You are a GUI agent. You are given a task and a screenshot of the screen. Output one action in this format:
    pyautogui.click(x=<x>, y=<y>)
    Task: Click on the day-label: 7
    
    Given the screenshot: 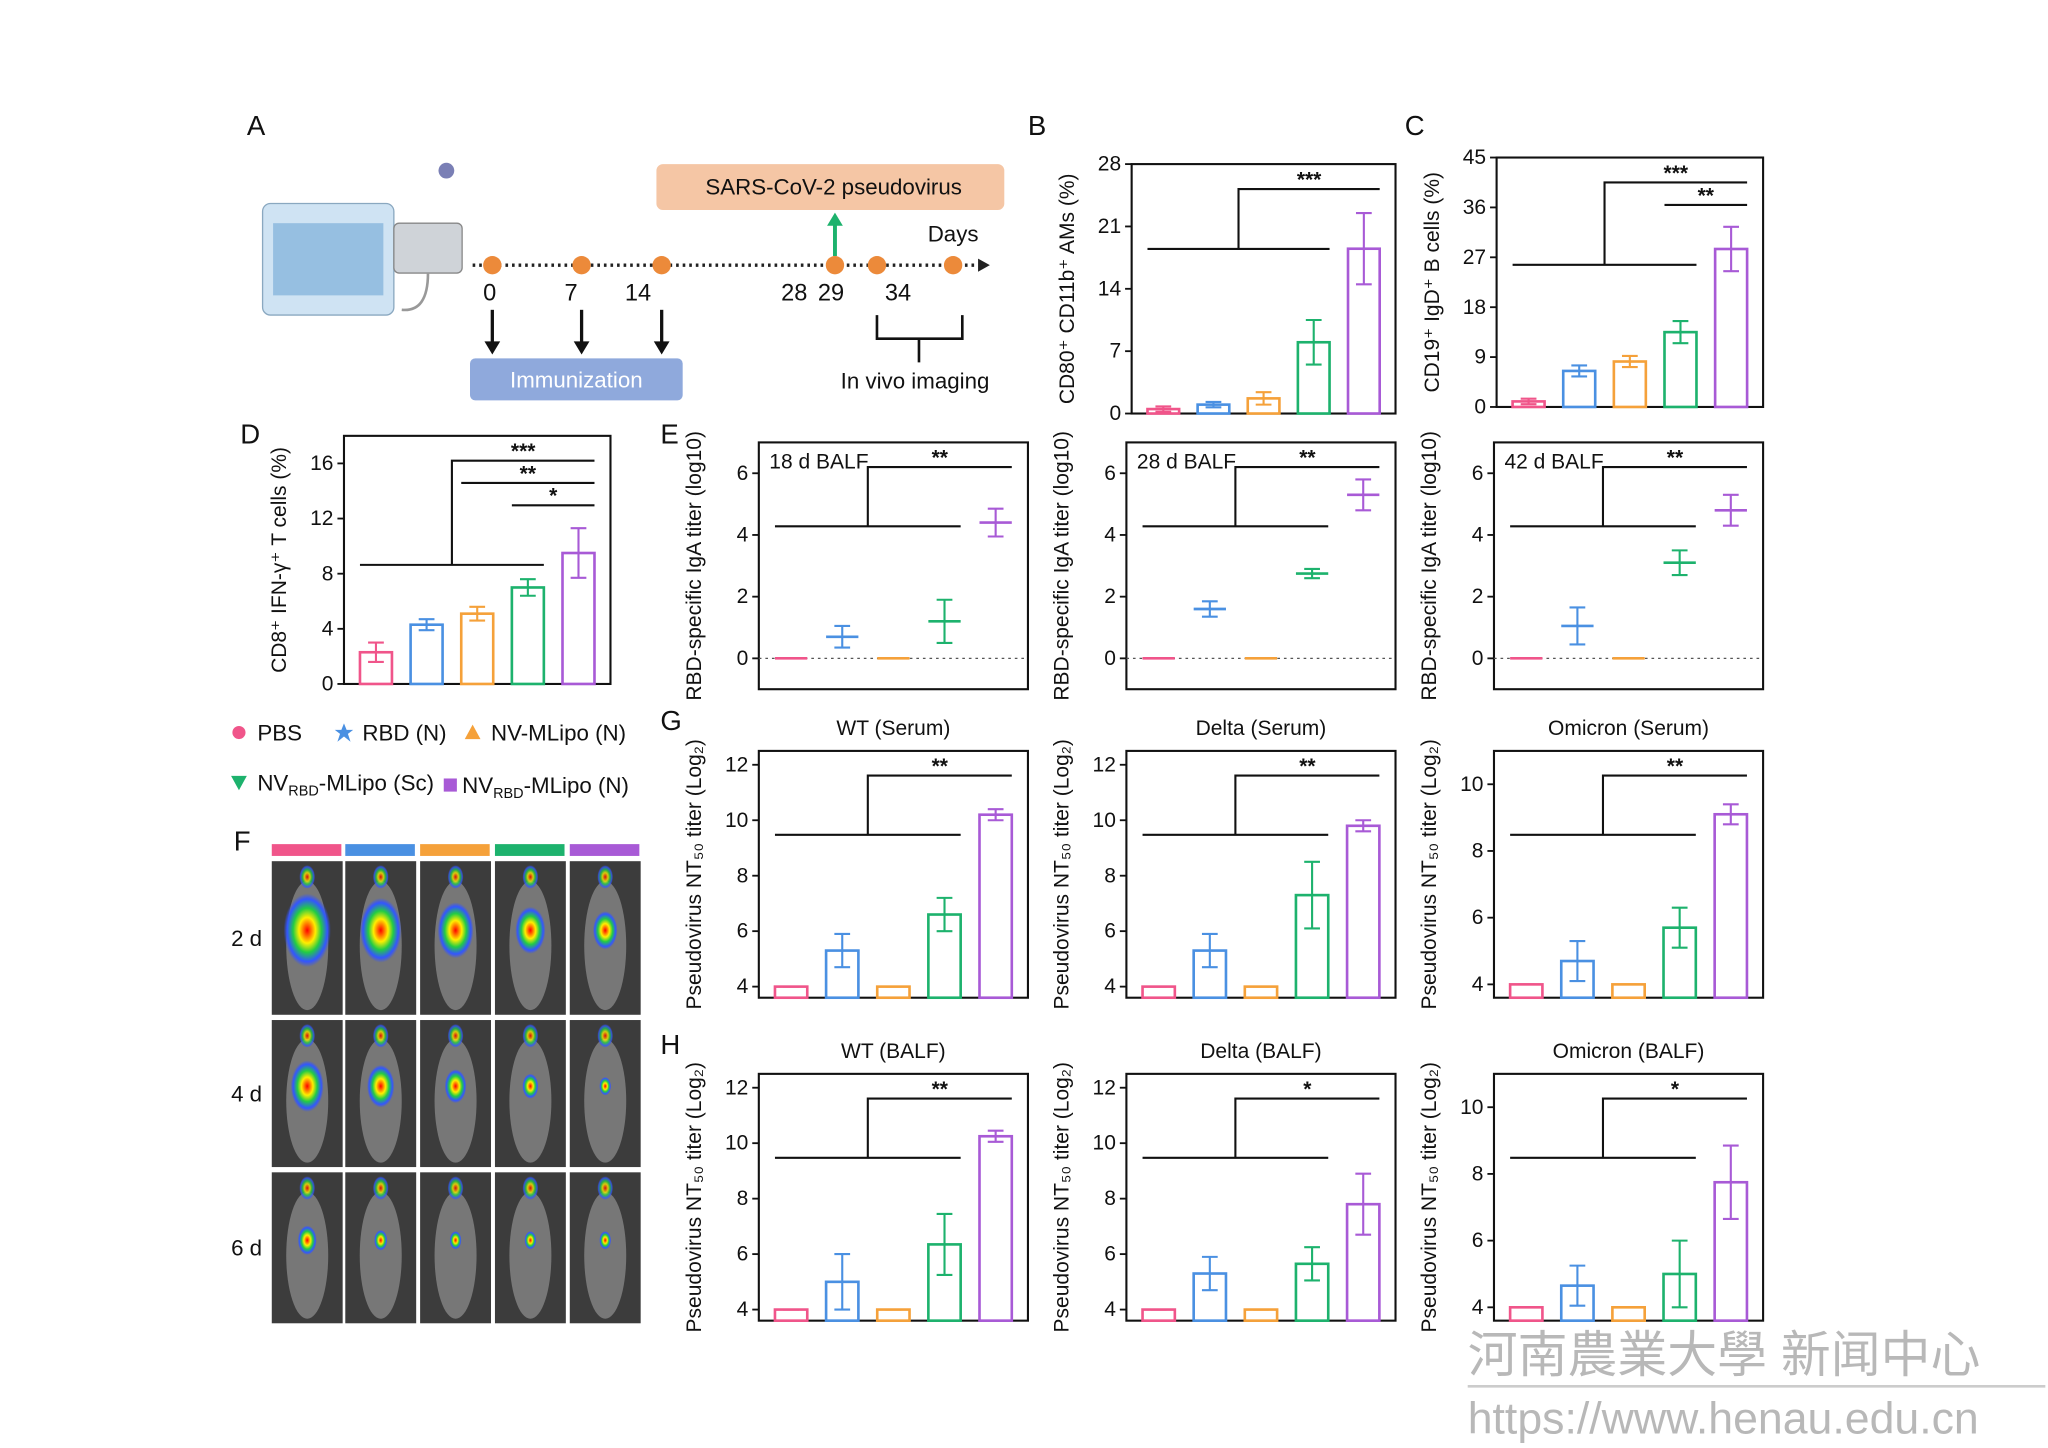 What is the action you would take?
    pyautogui.click(x=571, y=294)
    